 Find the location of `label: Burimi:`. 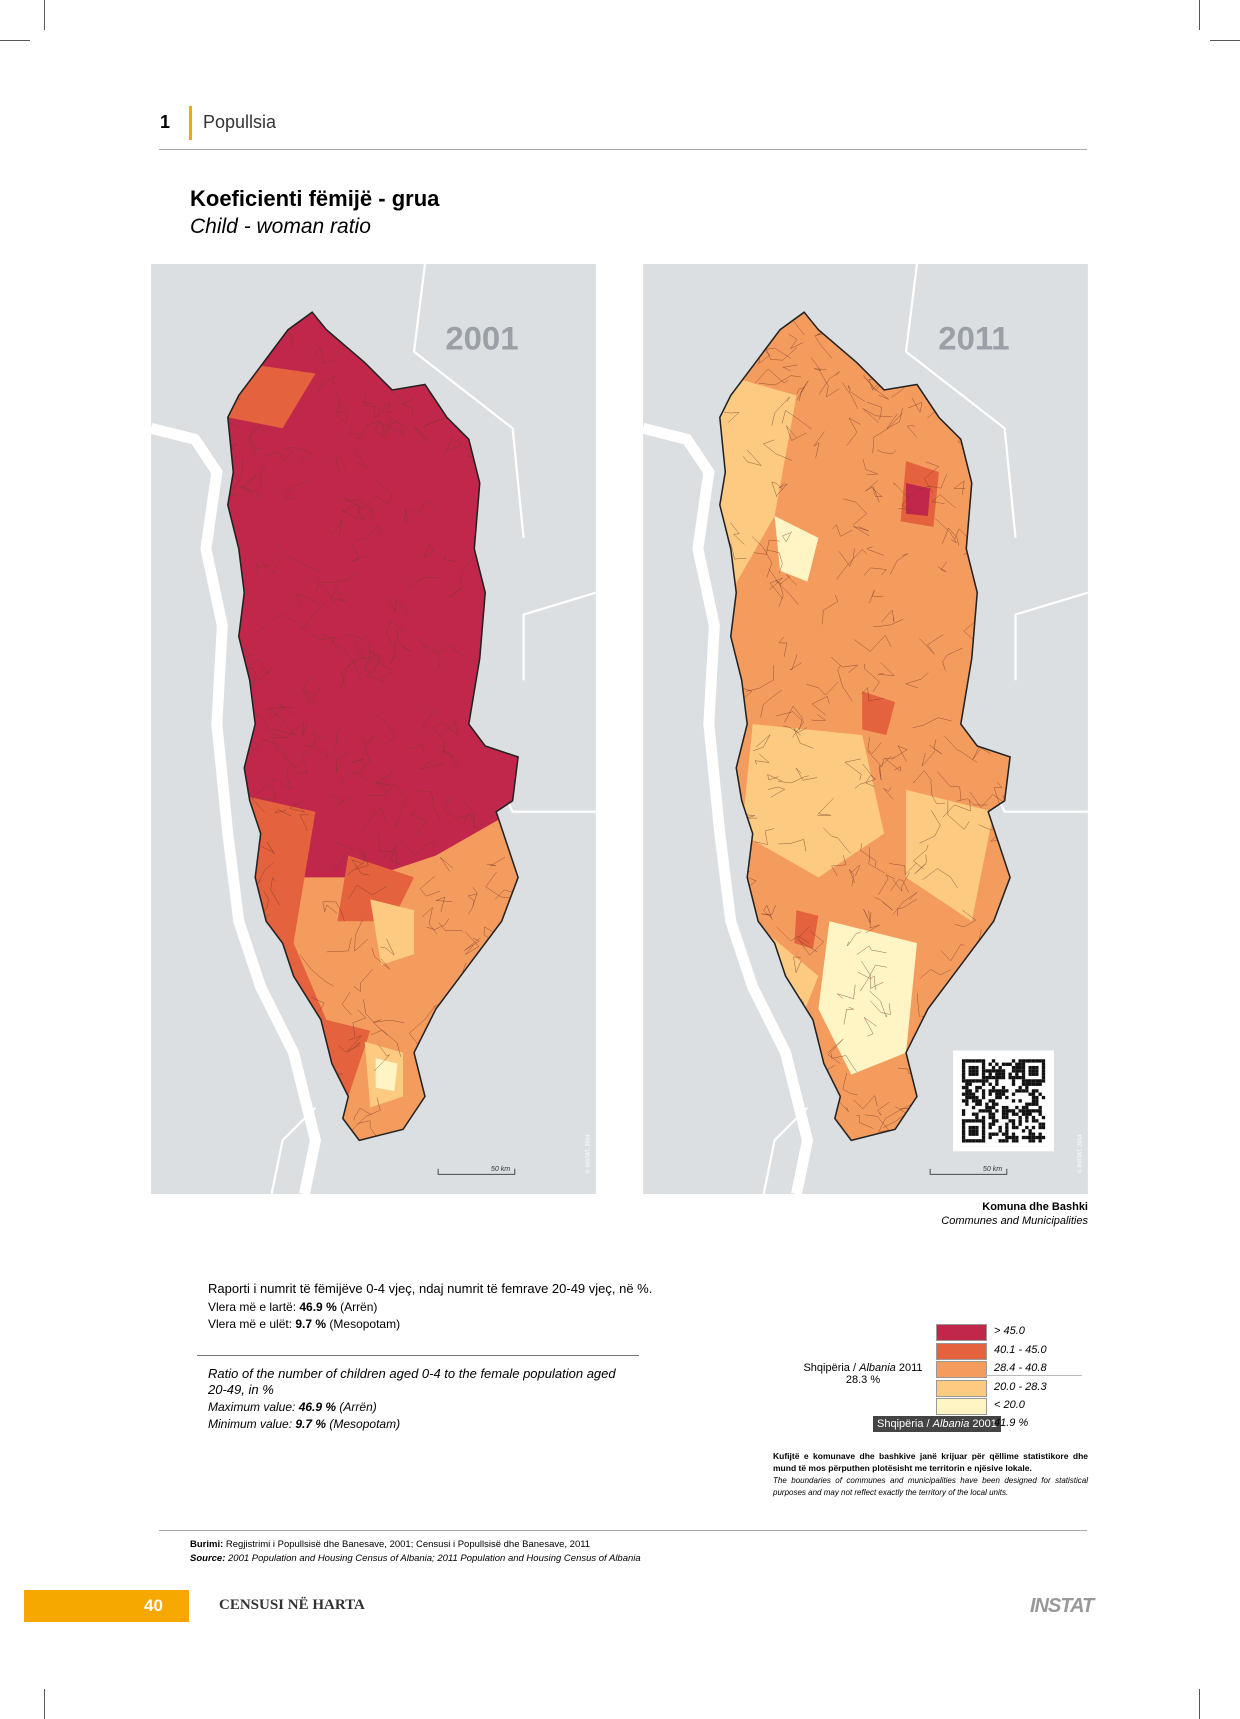

label: Burimi: is located at coordinates (207, 1544).